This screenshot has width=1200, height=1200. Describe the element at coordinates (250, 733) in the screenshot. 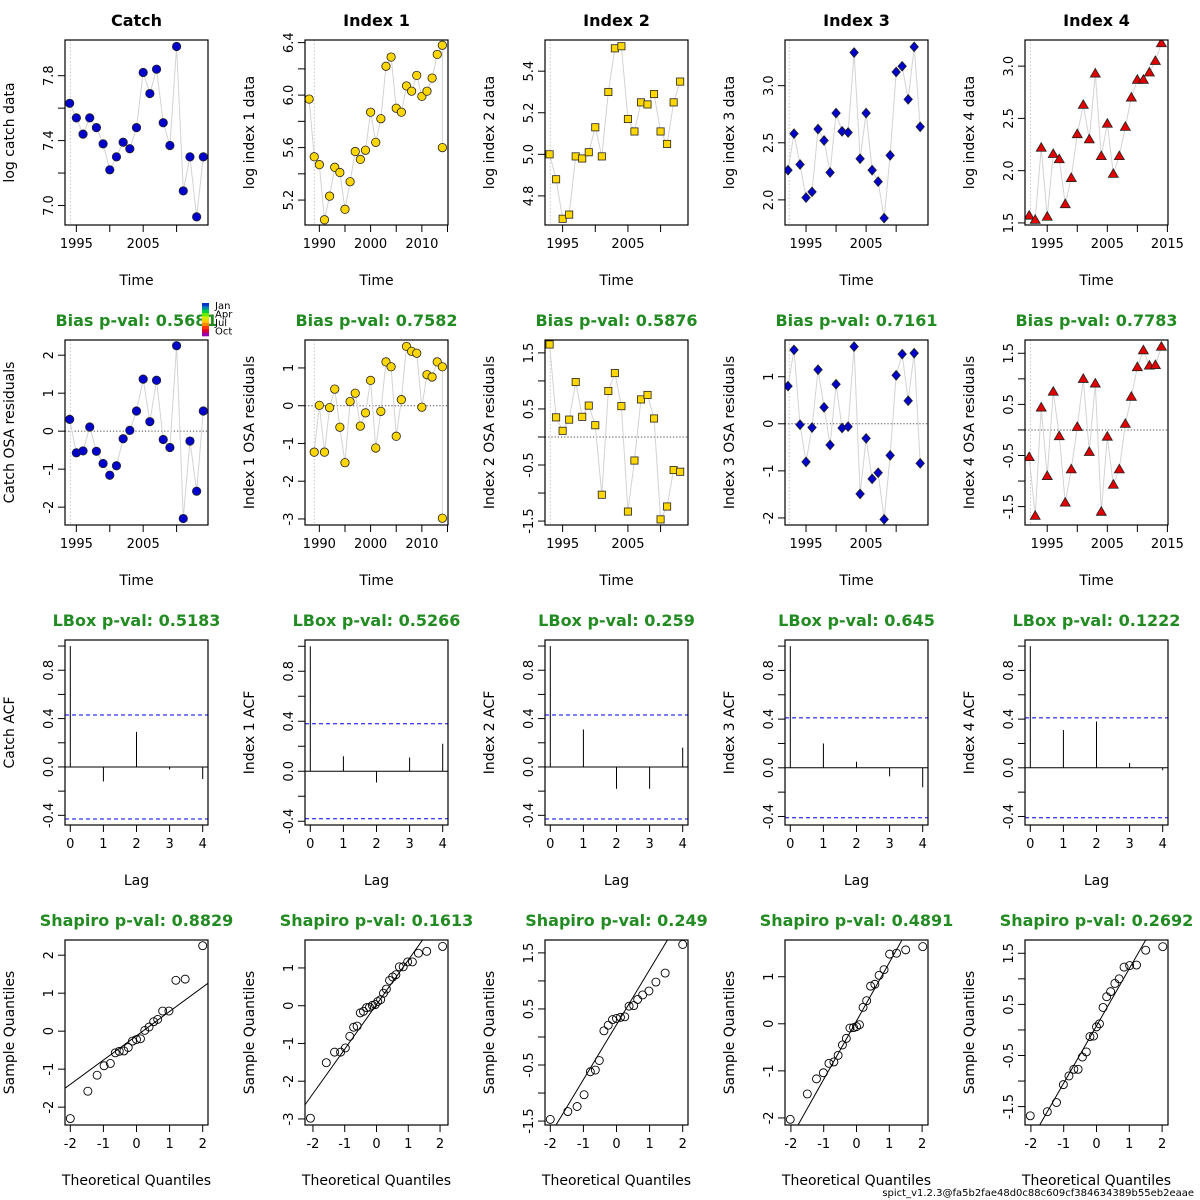

I see `y-axis-label: Index 1 ACF` at that location.